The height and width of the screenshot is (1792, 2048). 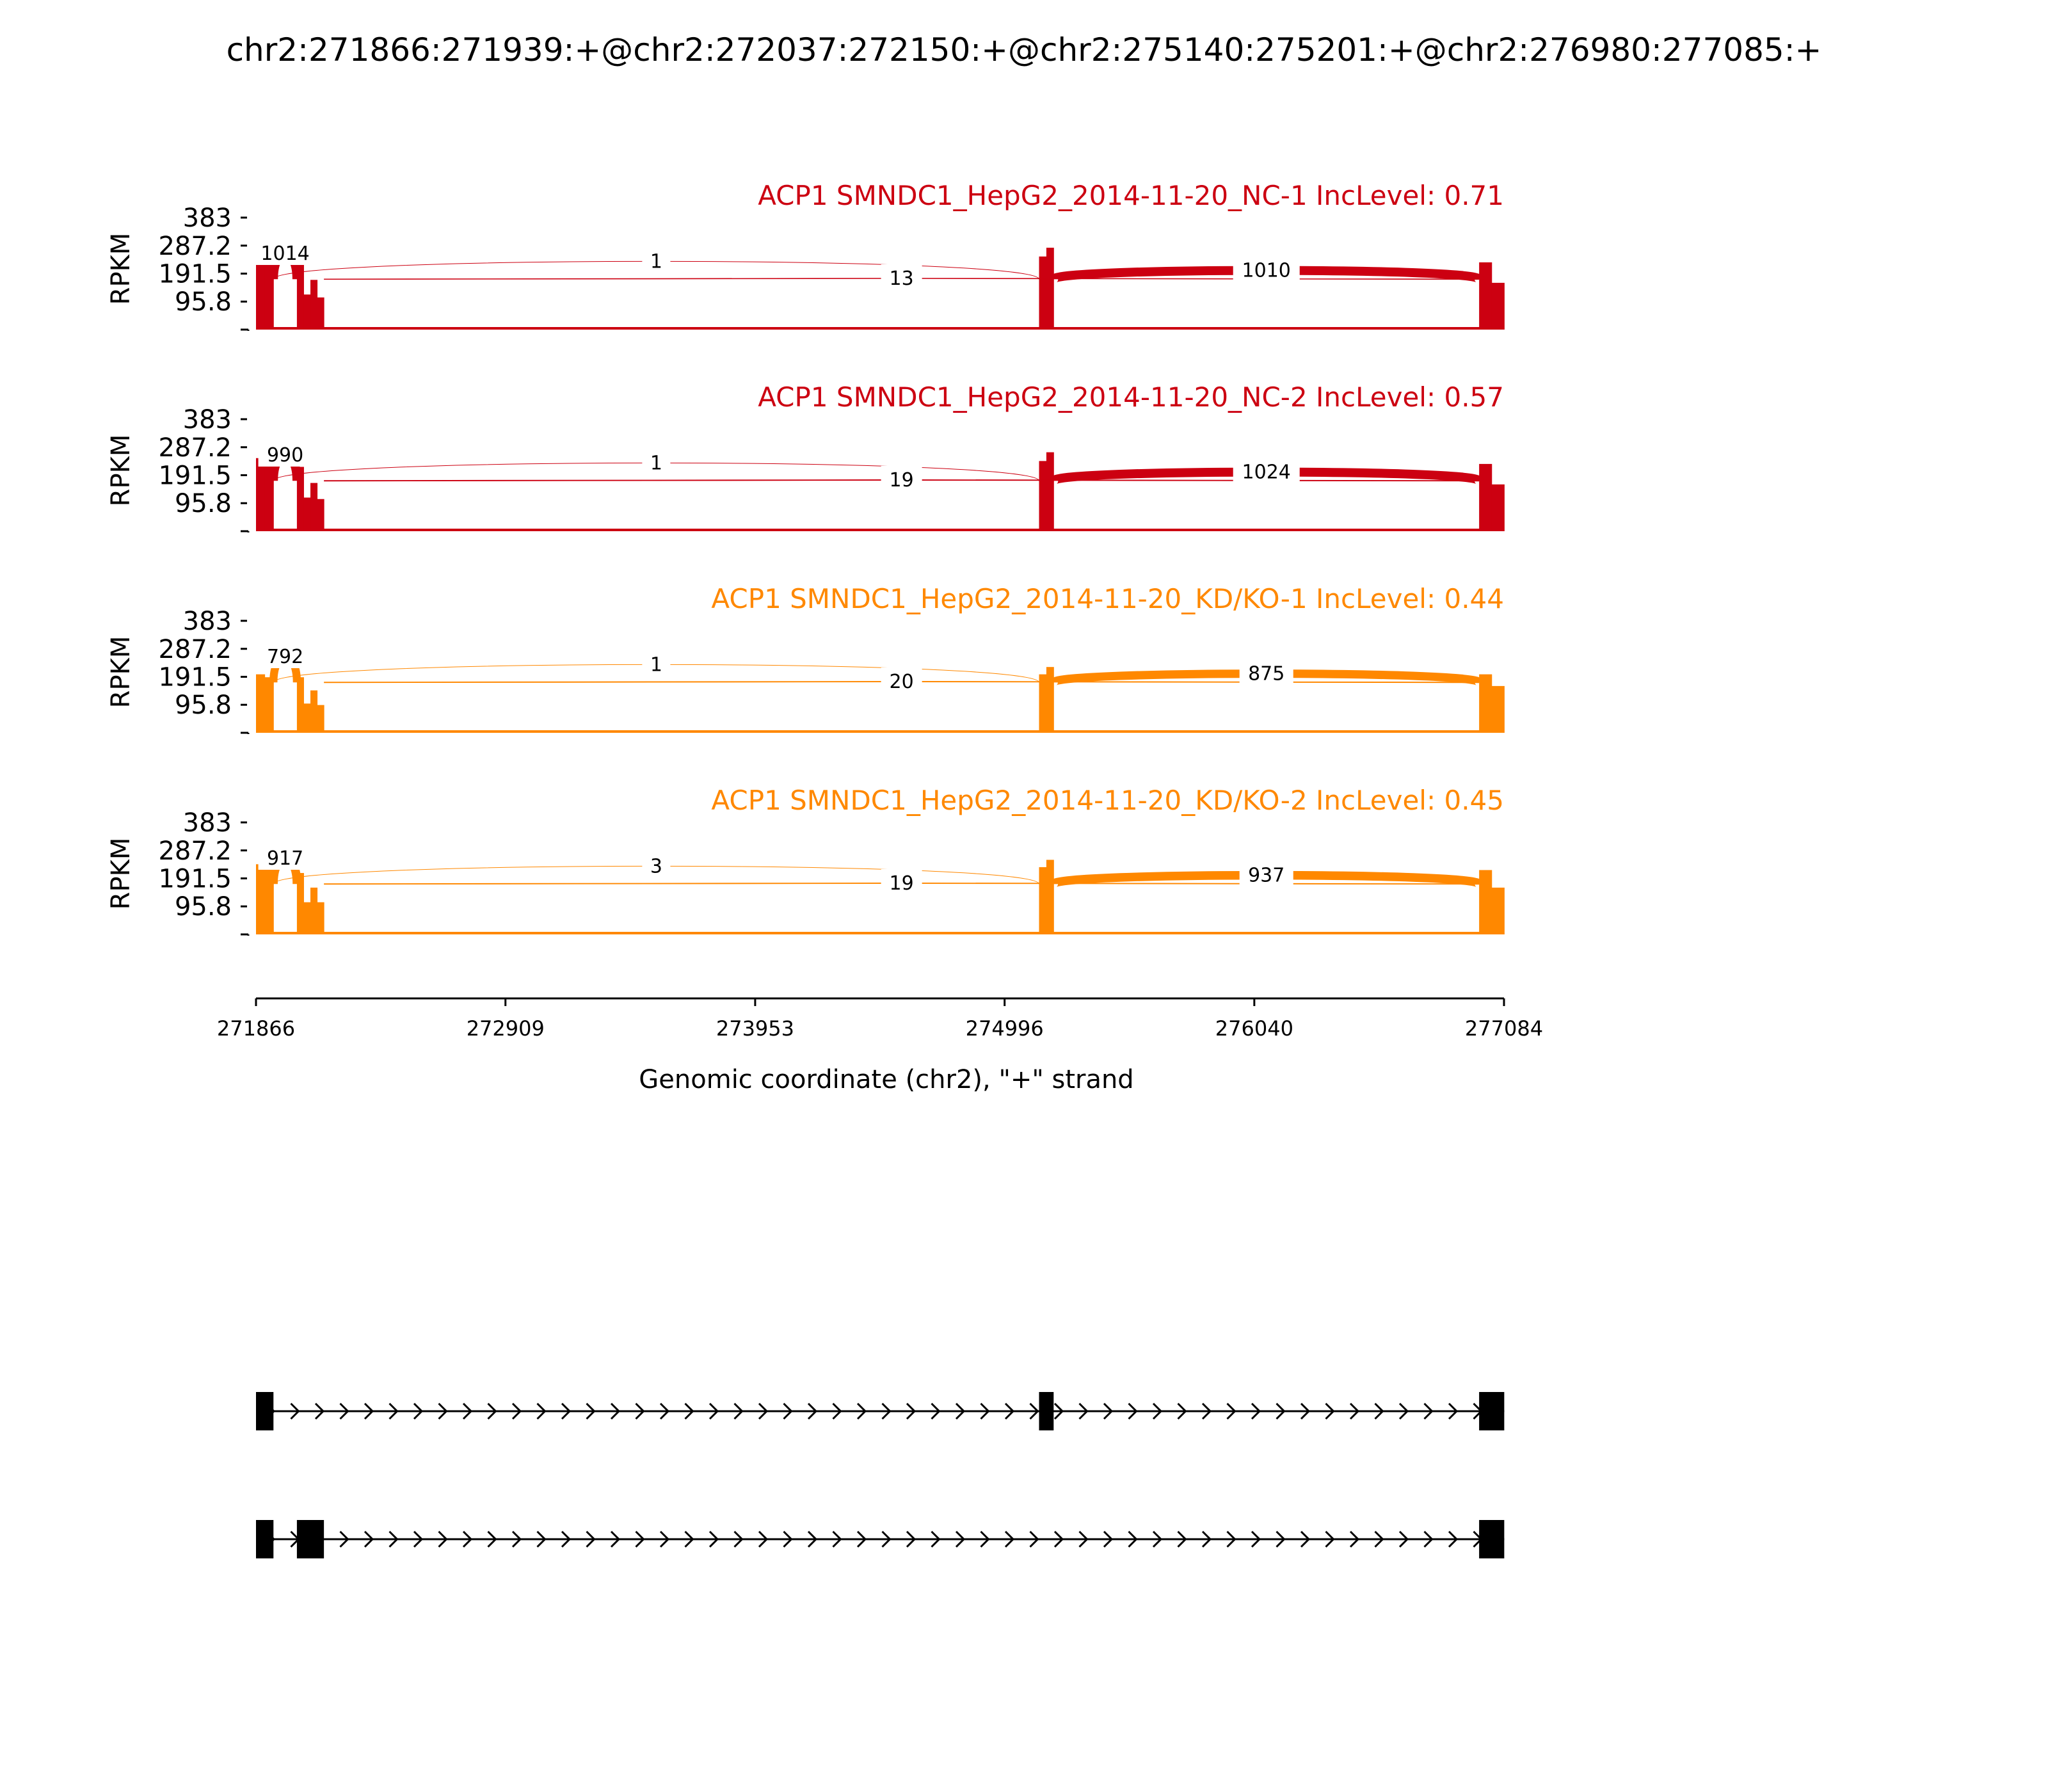 I want to click on exon-block, so click(x=265, y=1411).